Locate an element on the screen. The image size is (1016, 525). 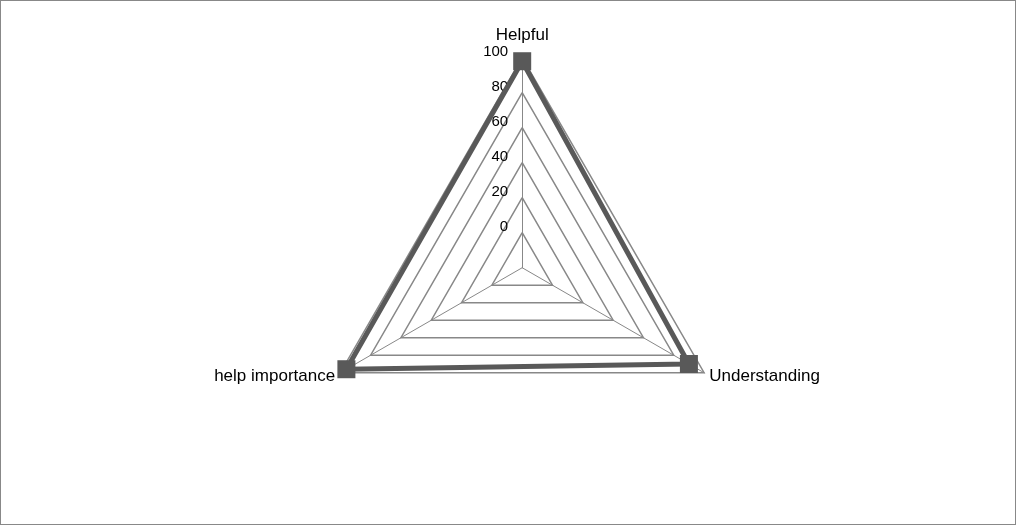
y-tick-label: 0 is located at coordinates (504, 225).